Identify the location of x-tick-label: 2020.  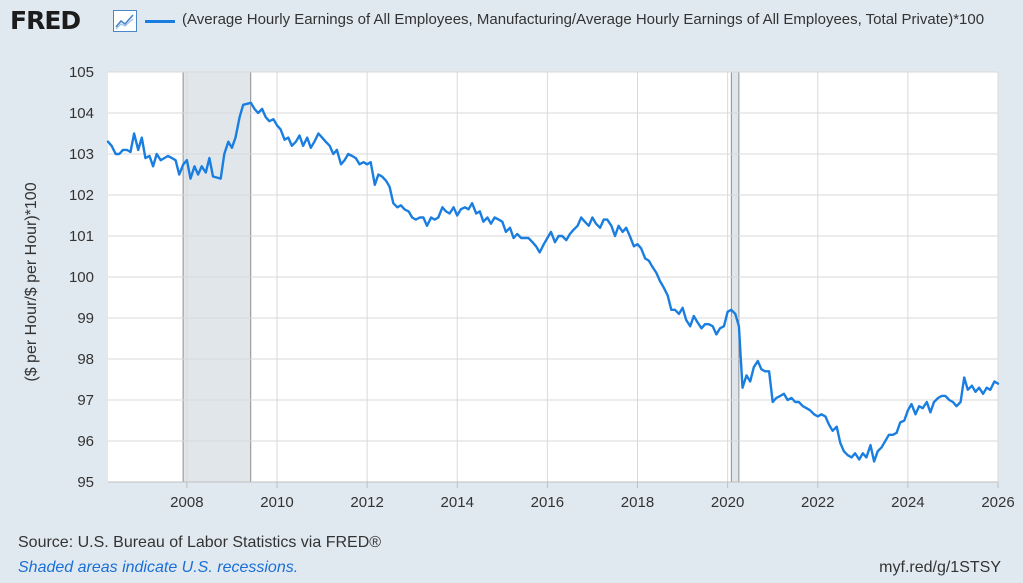
(727, 502).